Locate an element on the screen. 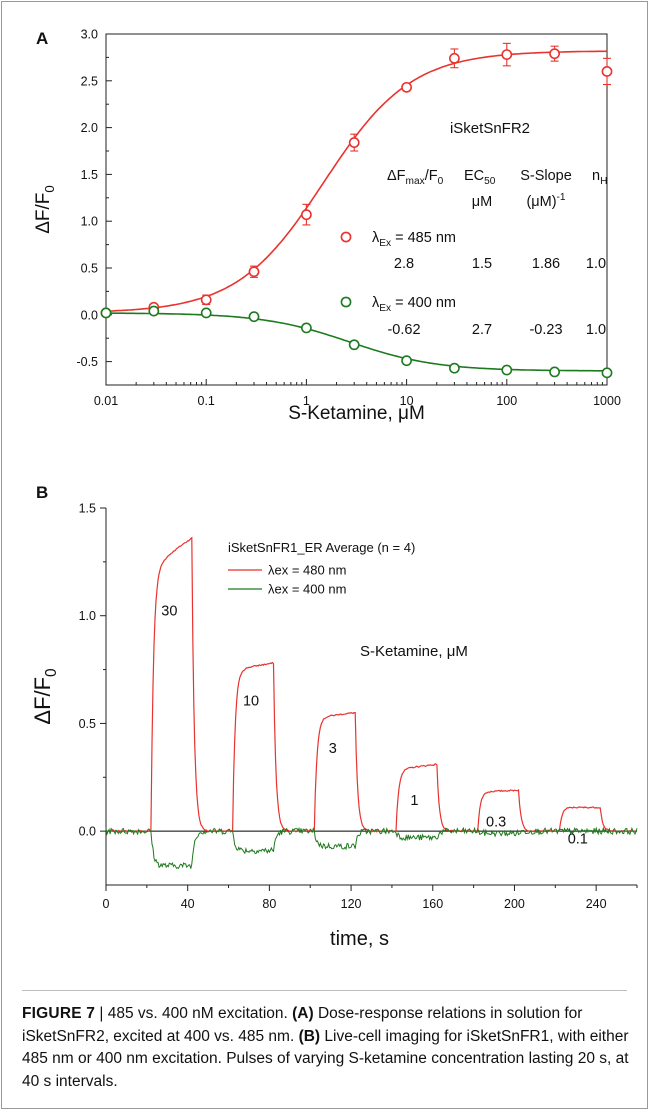  panel-b-y-tick-label: 0.0 is located at coordinates (87, 832).